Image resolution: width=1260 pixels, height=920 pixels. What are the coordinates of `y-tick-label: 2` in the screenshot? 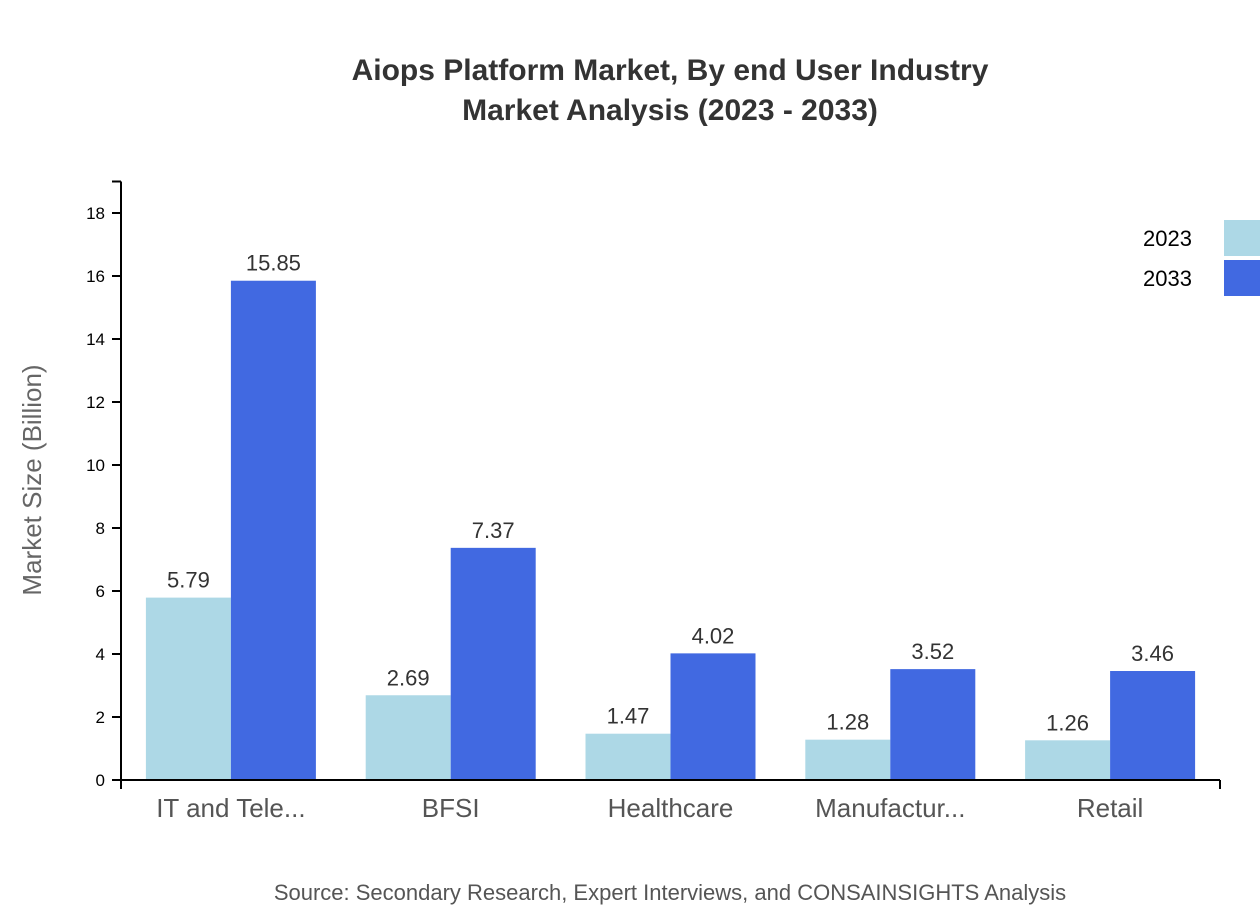 It's located at (100, 717).